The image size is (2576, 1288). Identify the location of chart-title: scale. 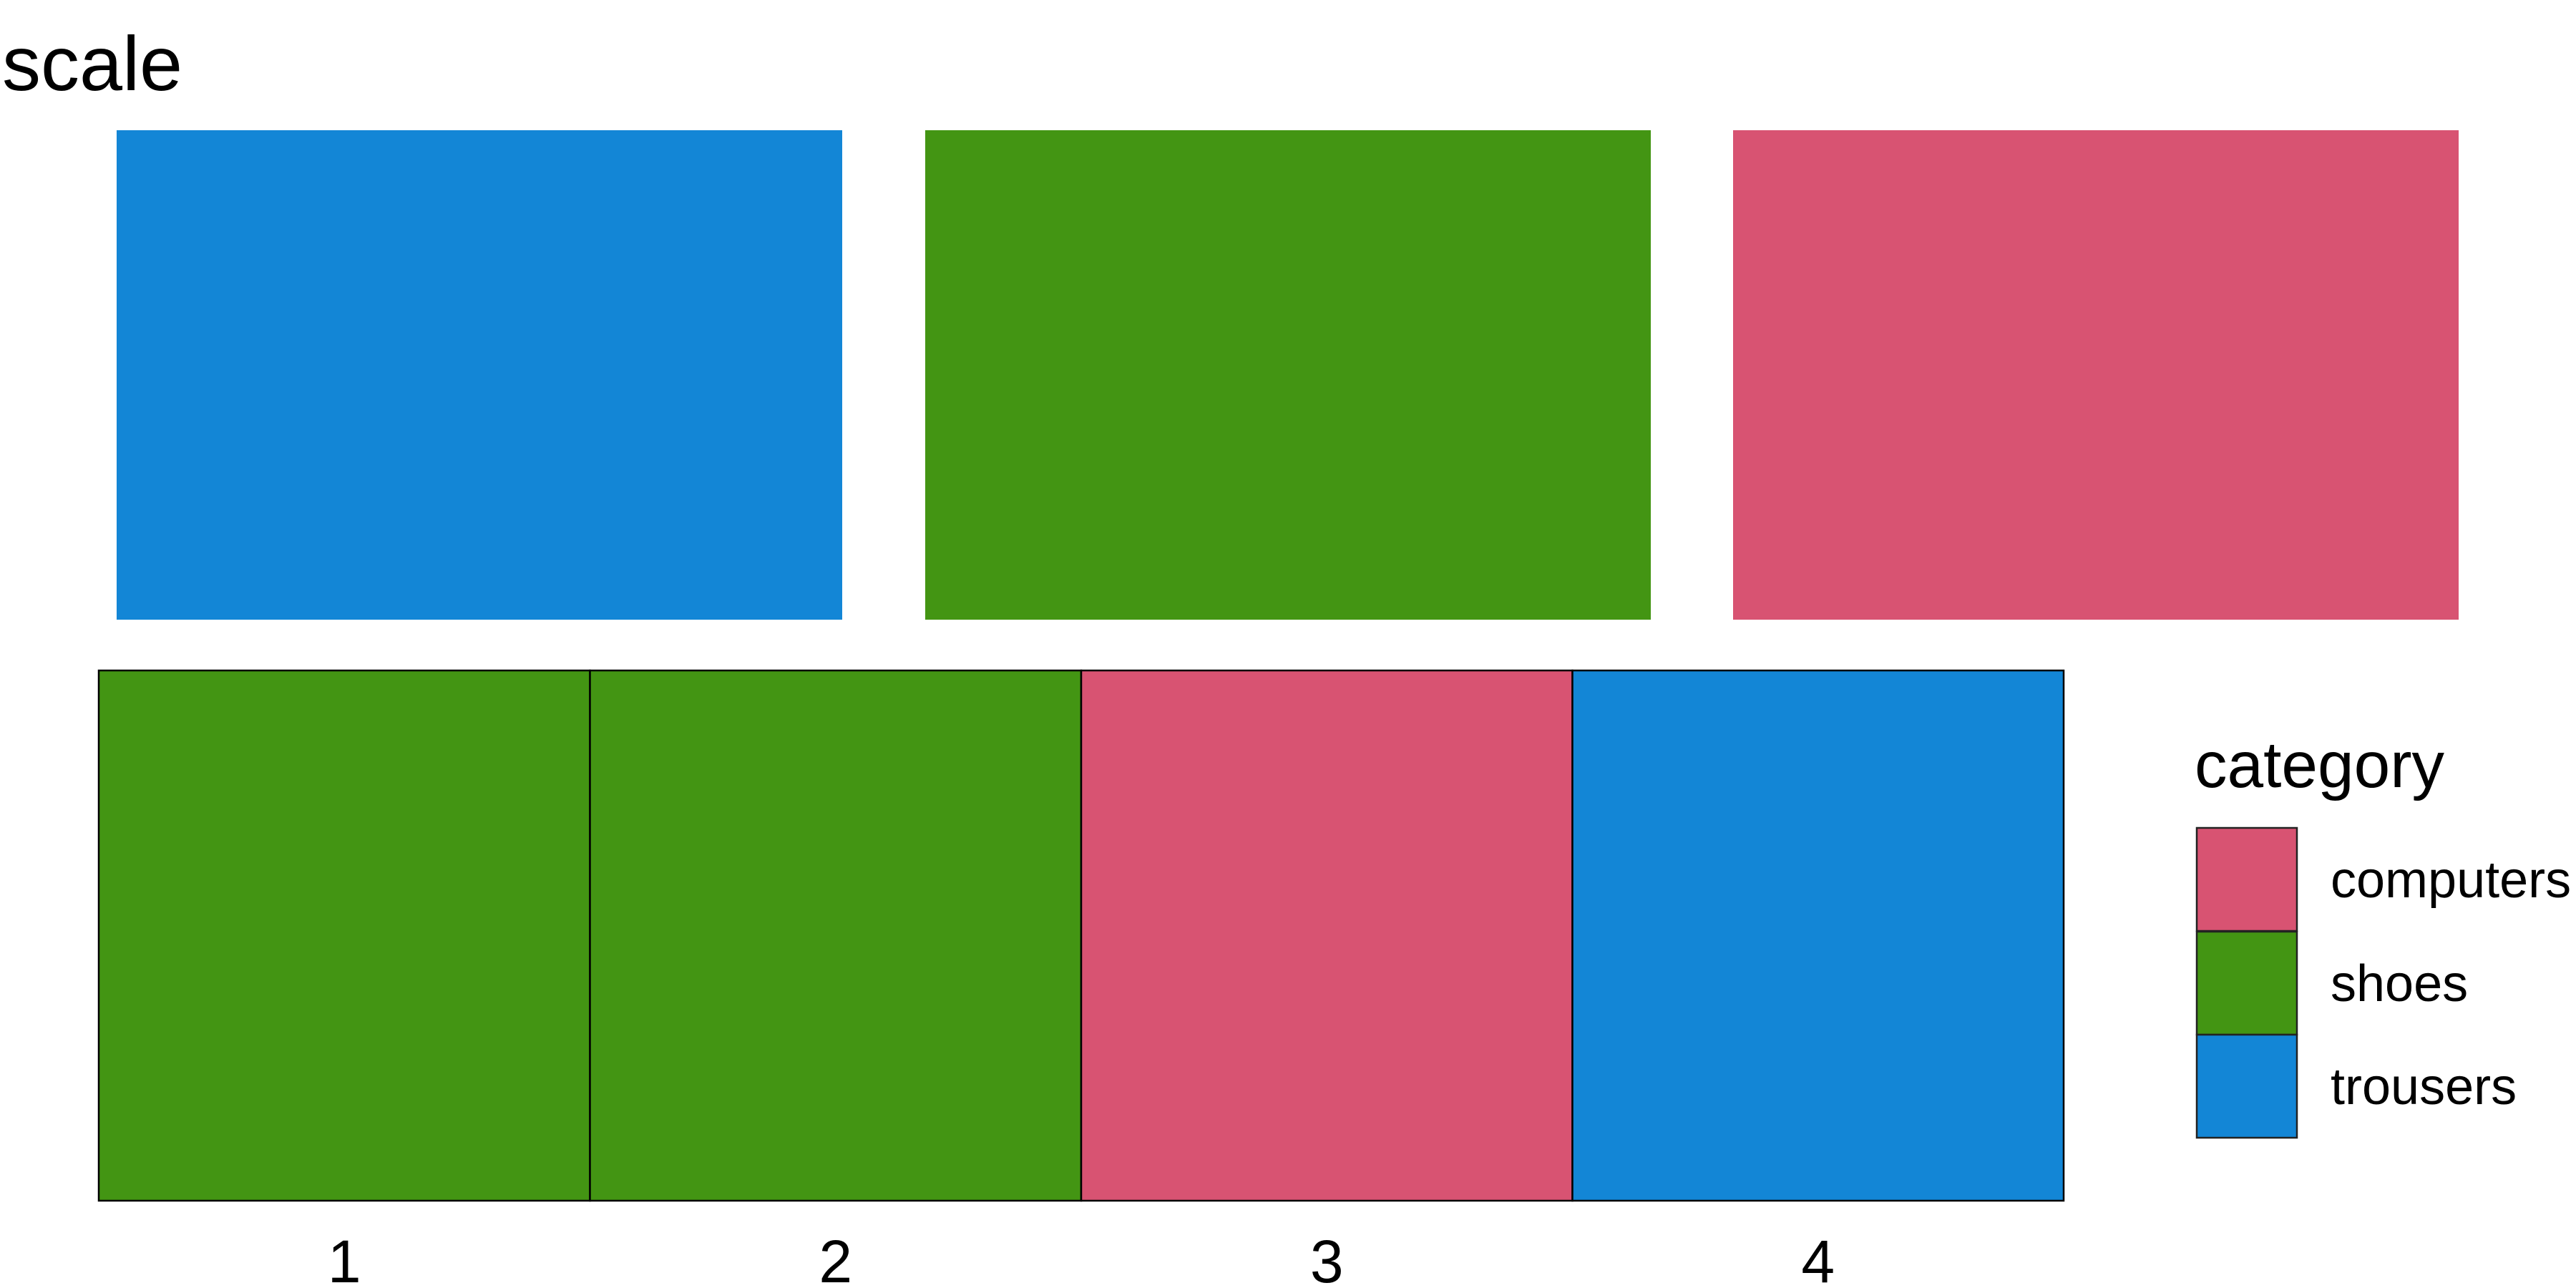
(92, 63).